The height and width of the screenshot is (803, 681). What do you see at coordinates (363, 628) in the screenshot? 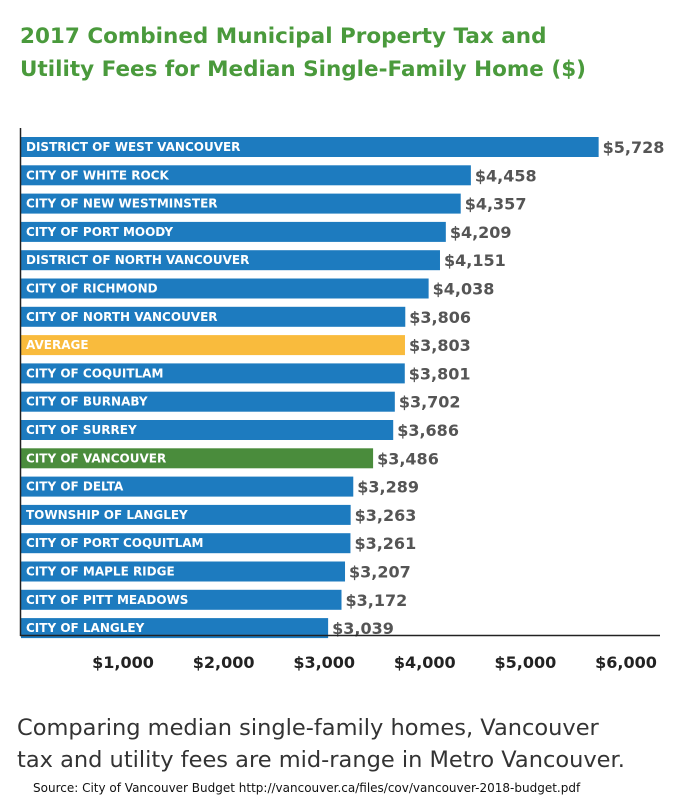
I see `bar-value-label: $3,039` at bounding box center [363, 628].